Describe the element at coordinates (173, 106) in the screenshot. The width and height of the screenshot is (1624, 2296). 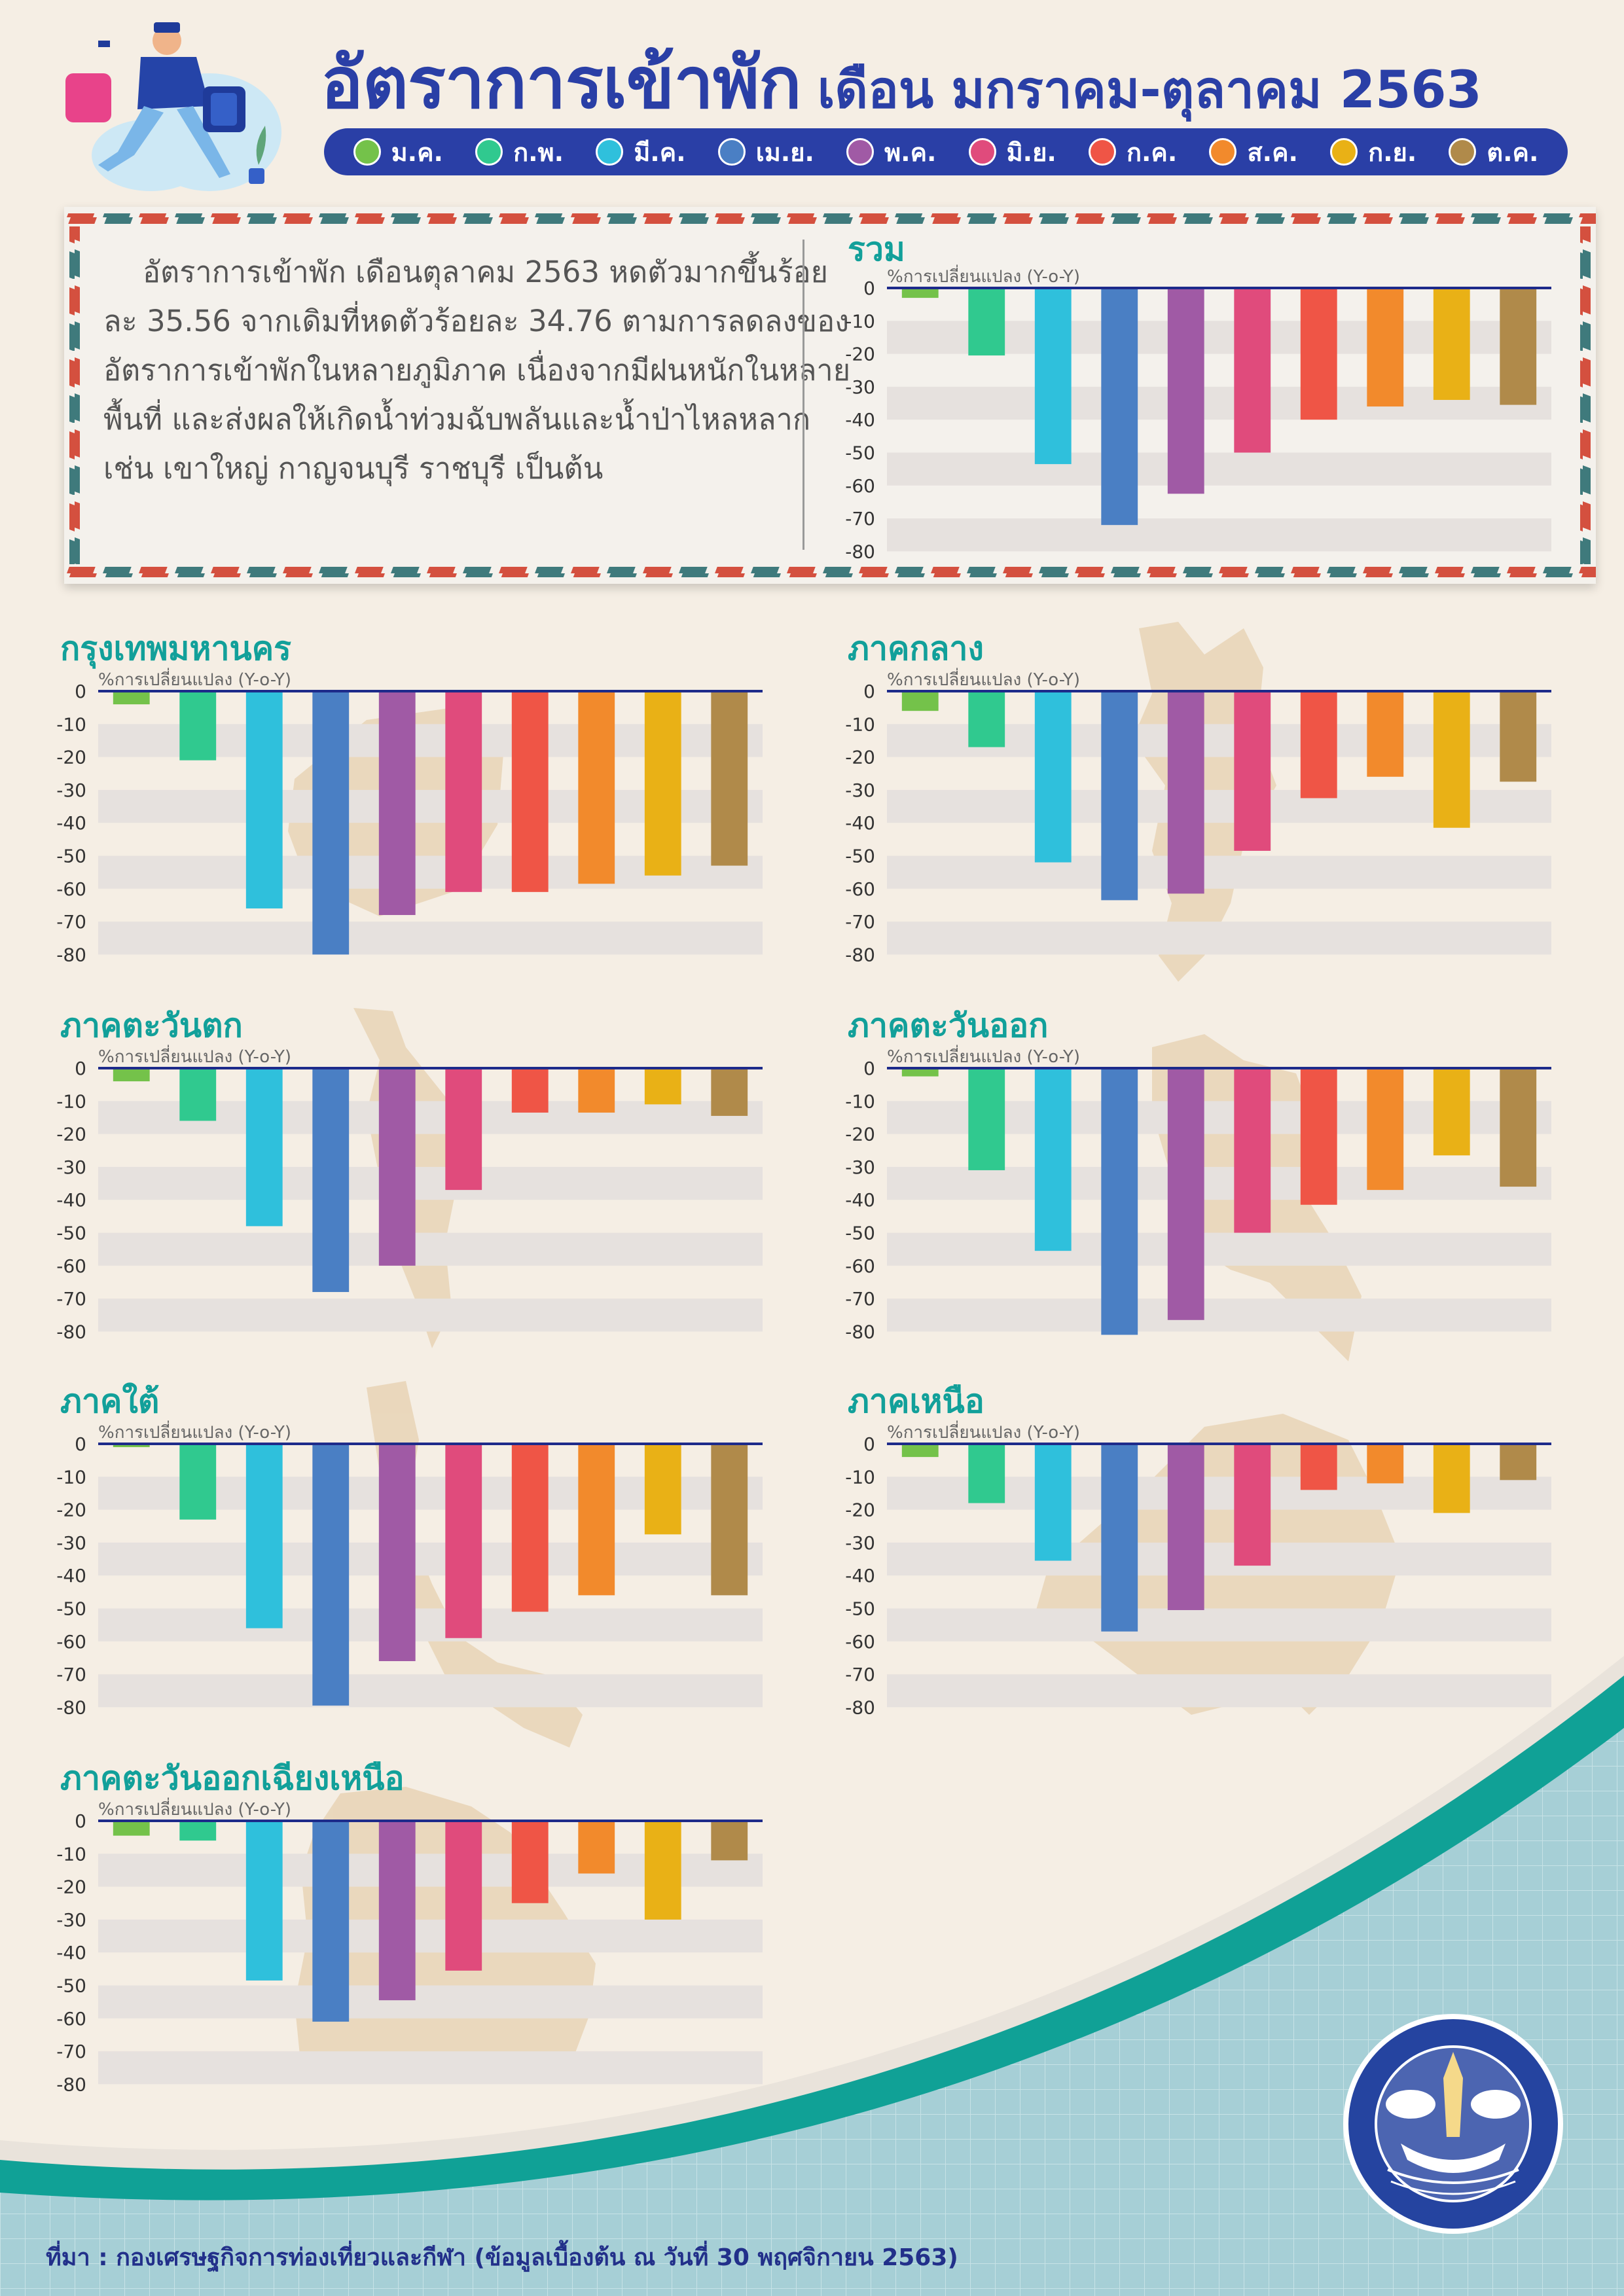
I see `traveler-illustration` at that location.